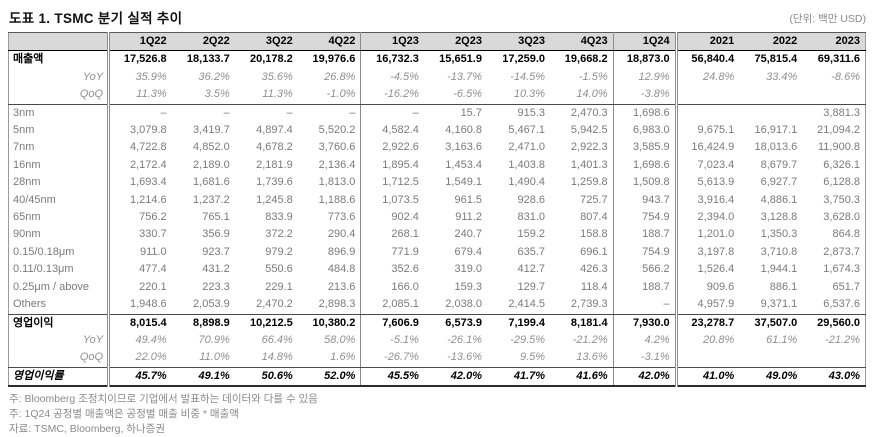 This screenshot has height=437, width=874. What do you see at coordinates (59, 183) in the screenshot?
I see `row-label: 28nm` at bounding box center [59, 183].